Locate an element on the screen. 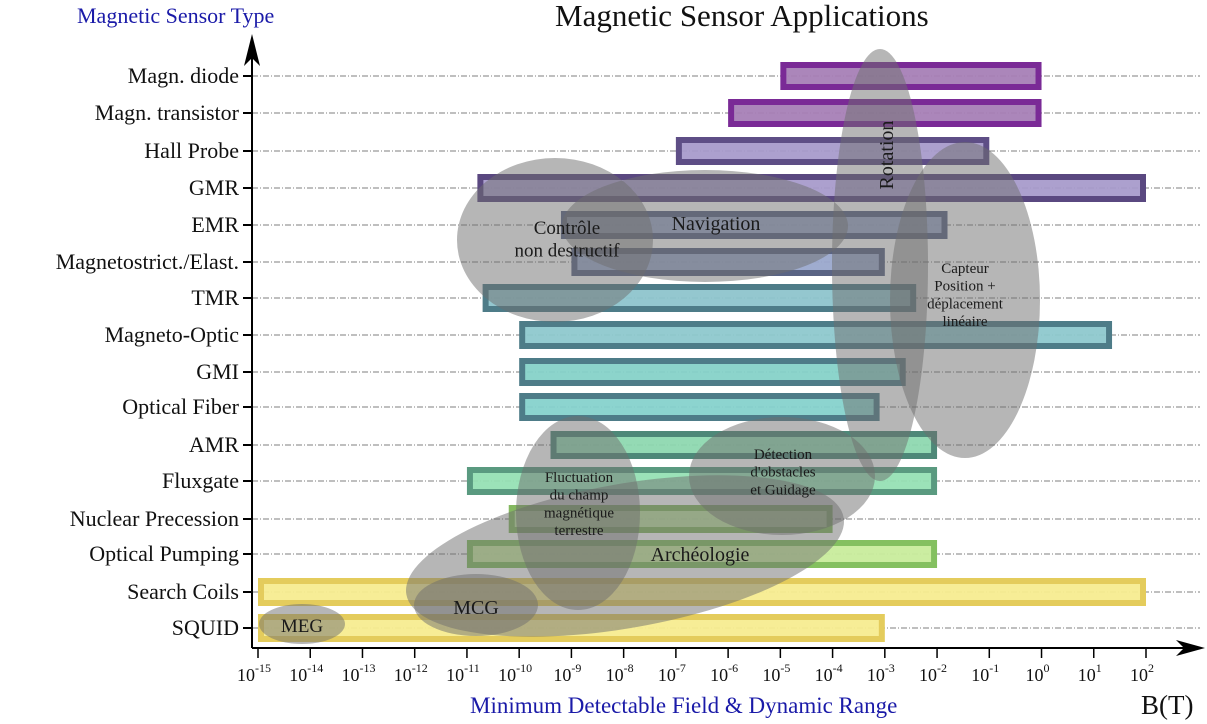 This screenshot has width=1207, height=724. y-tick-label: Search Coils is located at coordinates (183, 591).